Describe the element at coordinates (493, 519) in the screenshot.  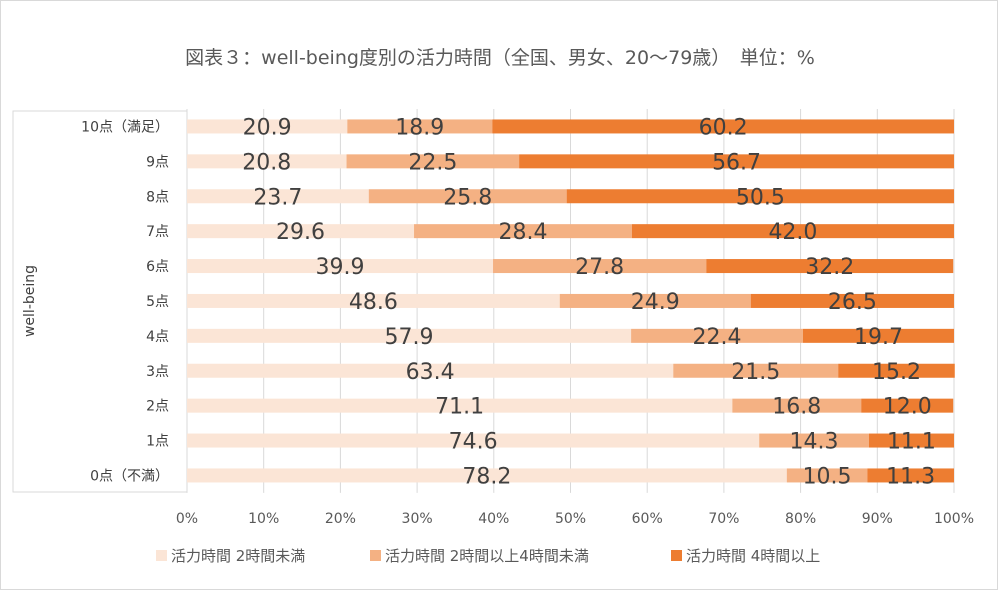
I see `x-tick-label: 40%` at that location.